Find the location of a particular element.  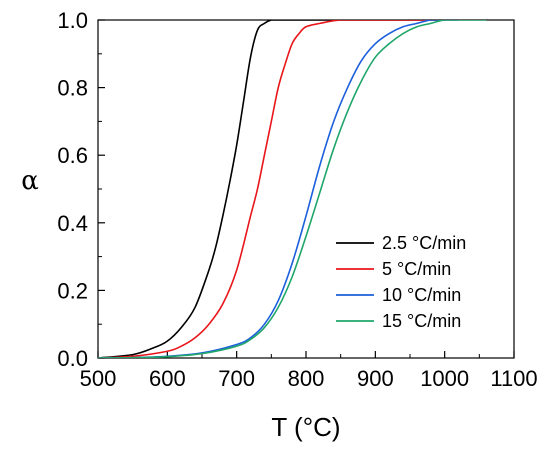

y-tick-label: 0.2 is located at coordinates (72, 290).